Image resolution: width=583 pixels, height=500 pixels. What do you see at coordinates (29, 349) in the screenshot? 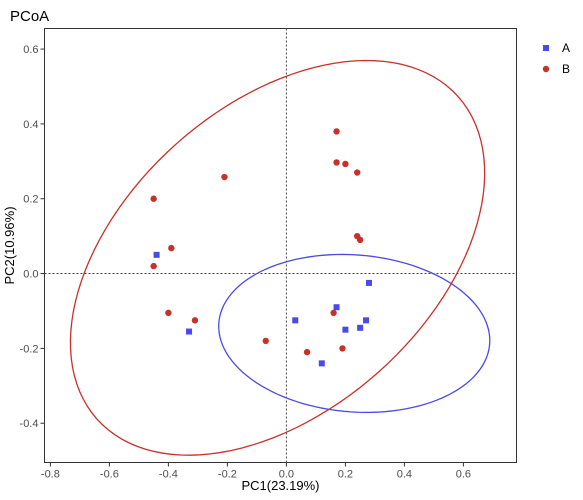
I see `y-tick-label: -0.2` at bounding box center [29, 349].